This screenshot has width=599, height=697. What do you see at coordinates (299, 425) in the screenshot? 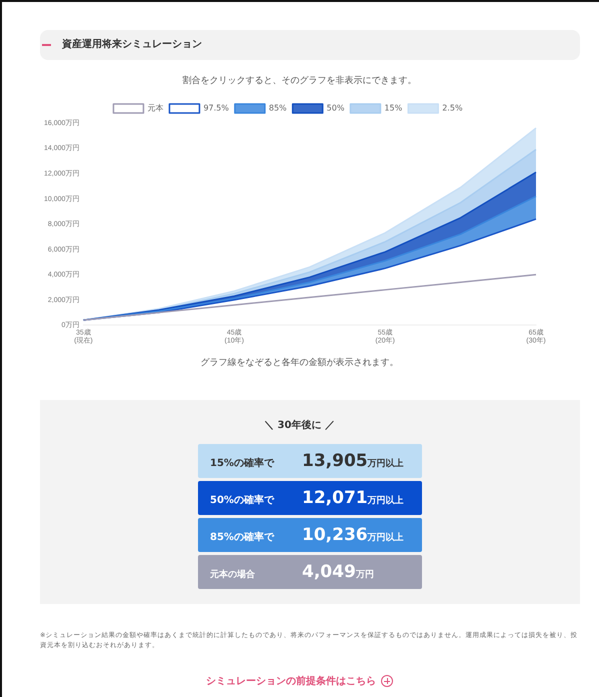
I see `text: ＼ 30年後に ／` at bounding box center [299, 425].